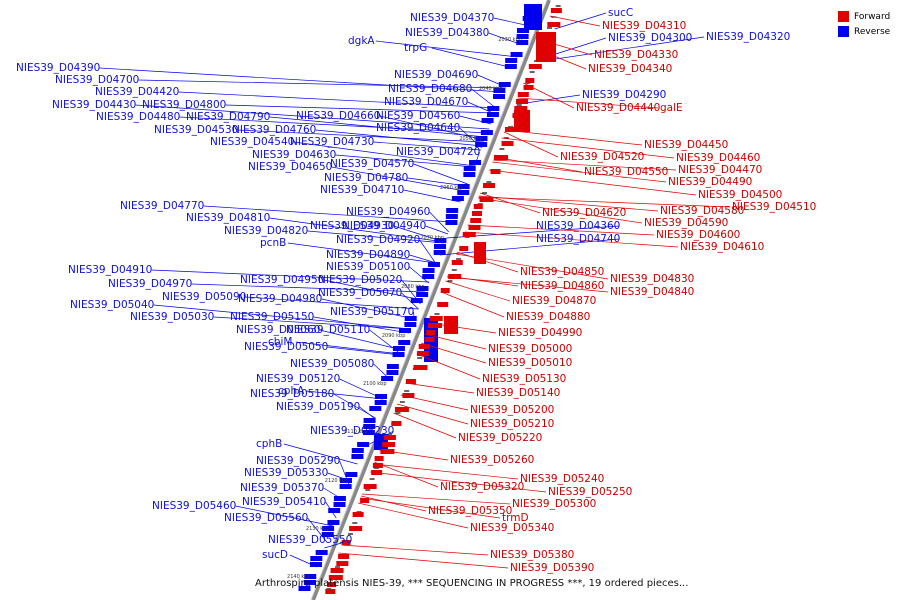 The width and height of the screenshot is (900, 600). Describe the element at coordinates (524, 379) in the screenshot. I see `forward-gene-label: NIES39_D05130` at that location.